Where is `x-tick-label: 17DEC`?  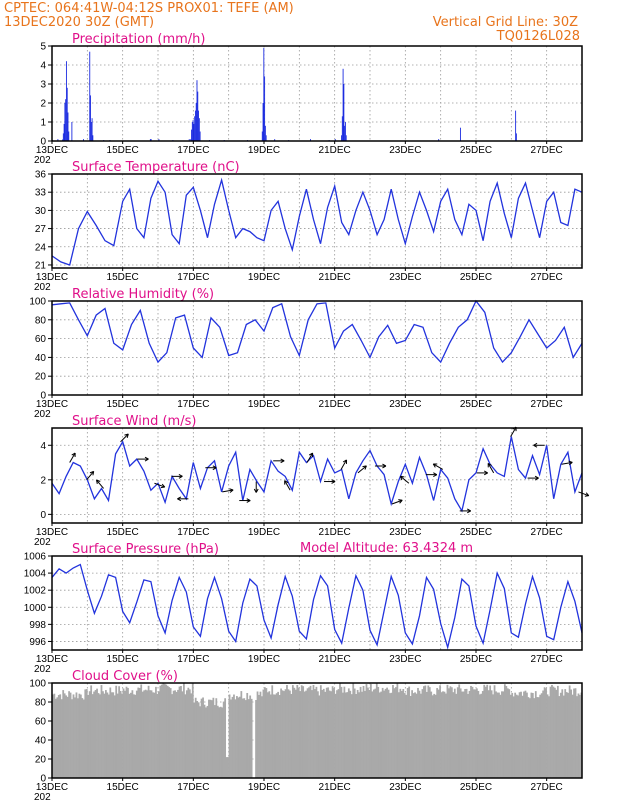
x-tick-label: 17DEC is located at coordinates (193, 659).